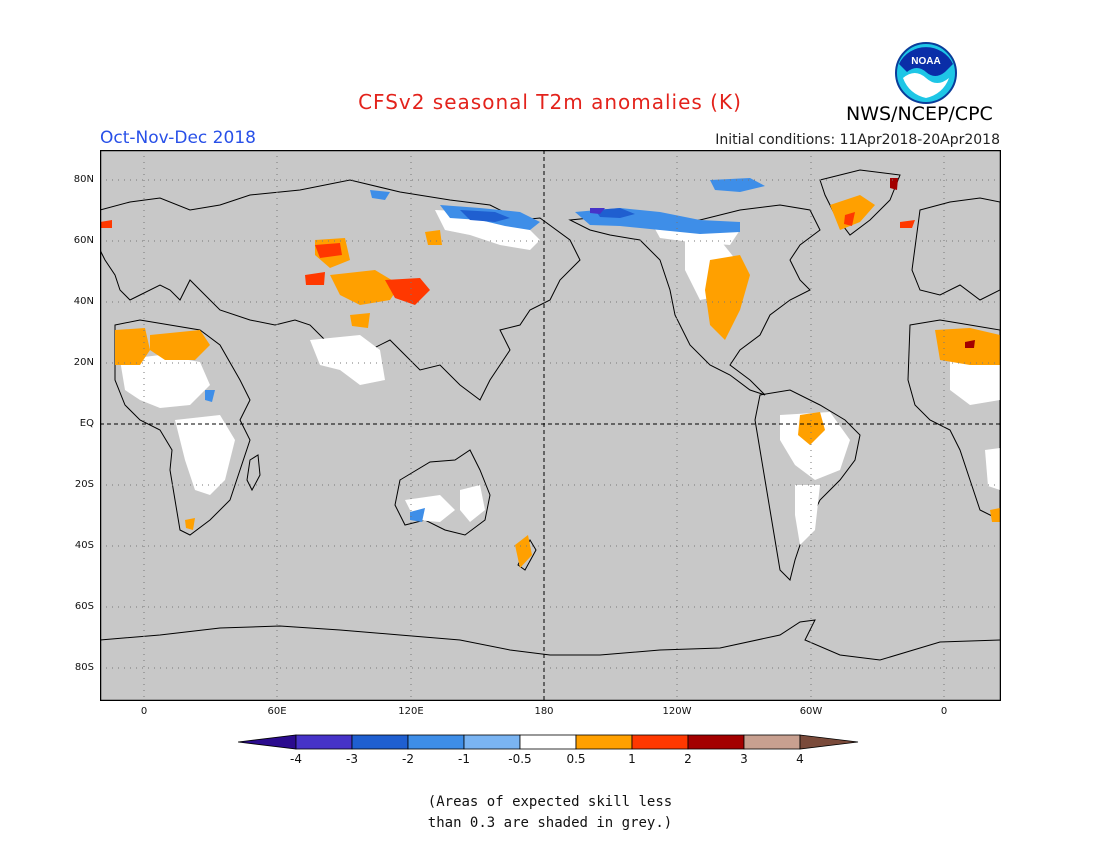 The image size is (1100, 850). I want to click on colorbar-label: -0.5, so click(520, 759).